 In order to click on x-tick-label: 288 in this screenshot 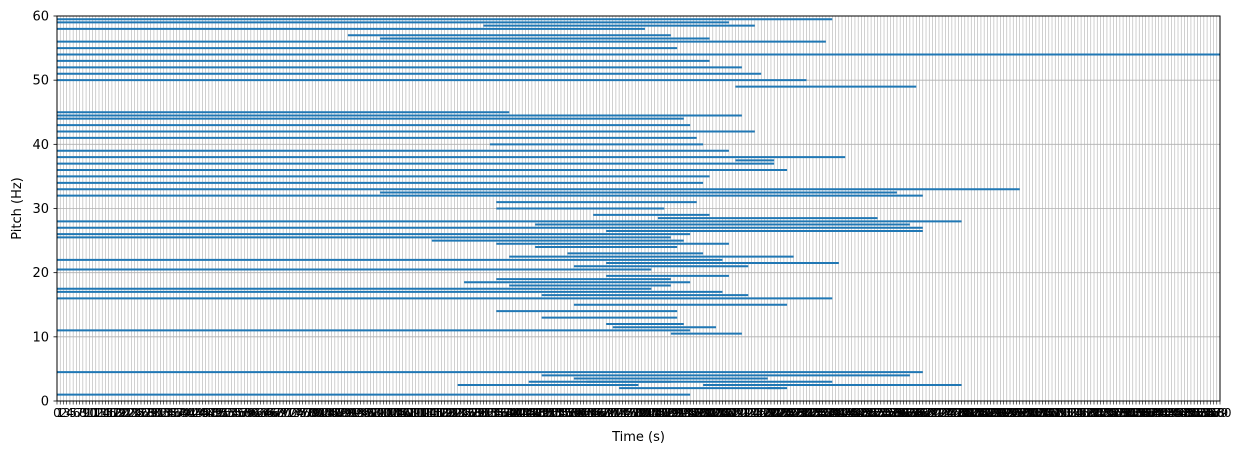, I will do `click(987, 413)`.